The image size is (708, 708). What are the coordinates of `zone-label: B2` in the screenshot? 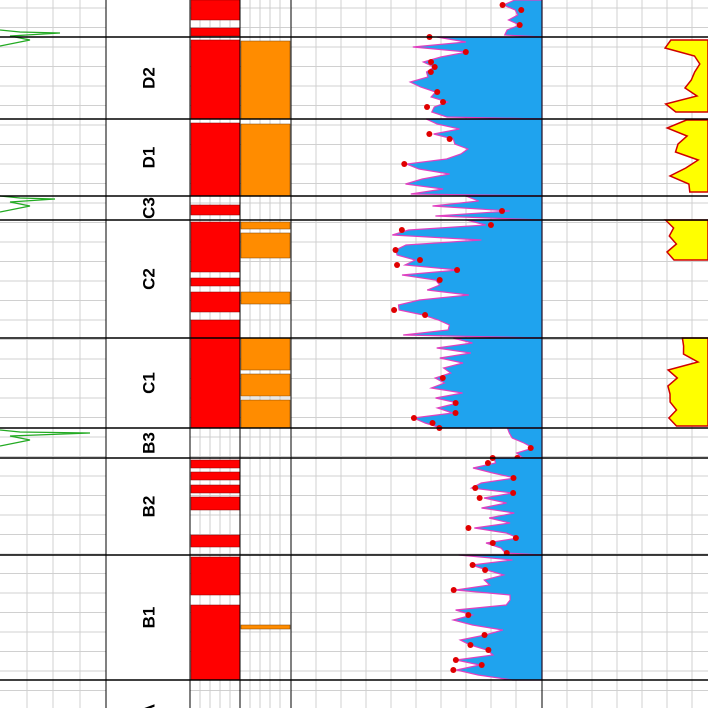 It's located at (148, 507).